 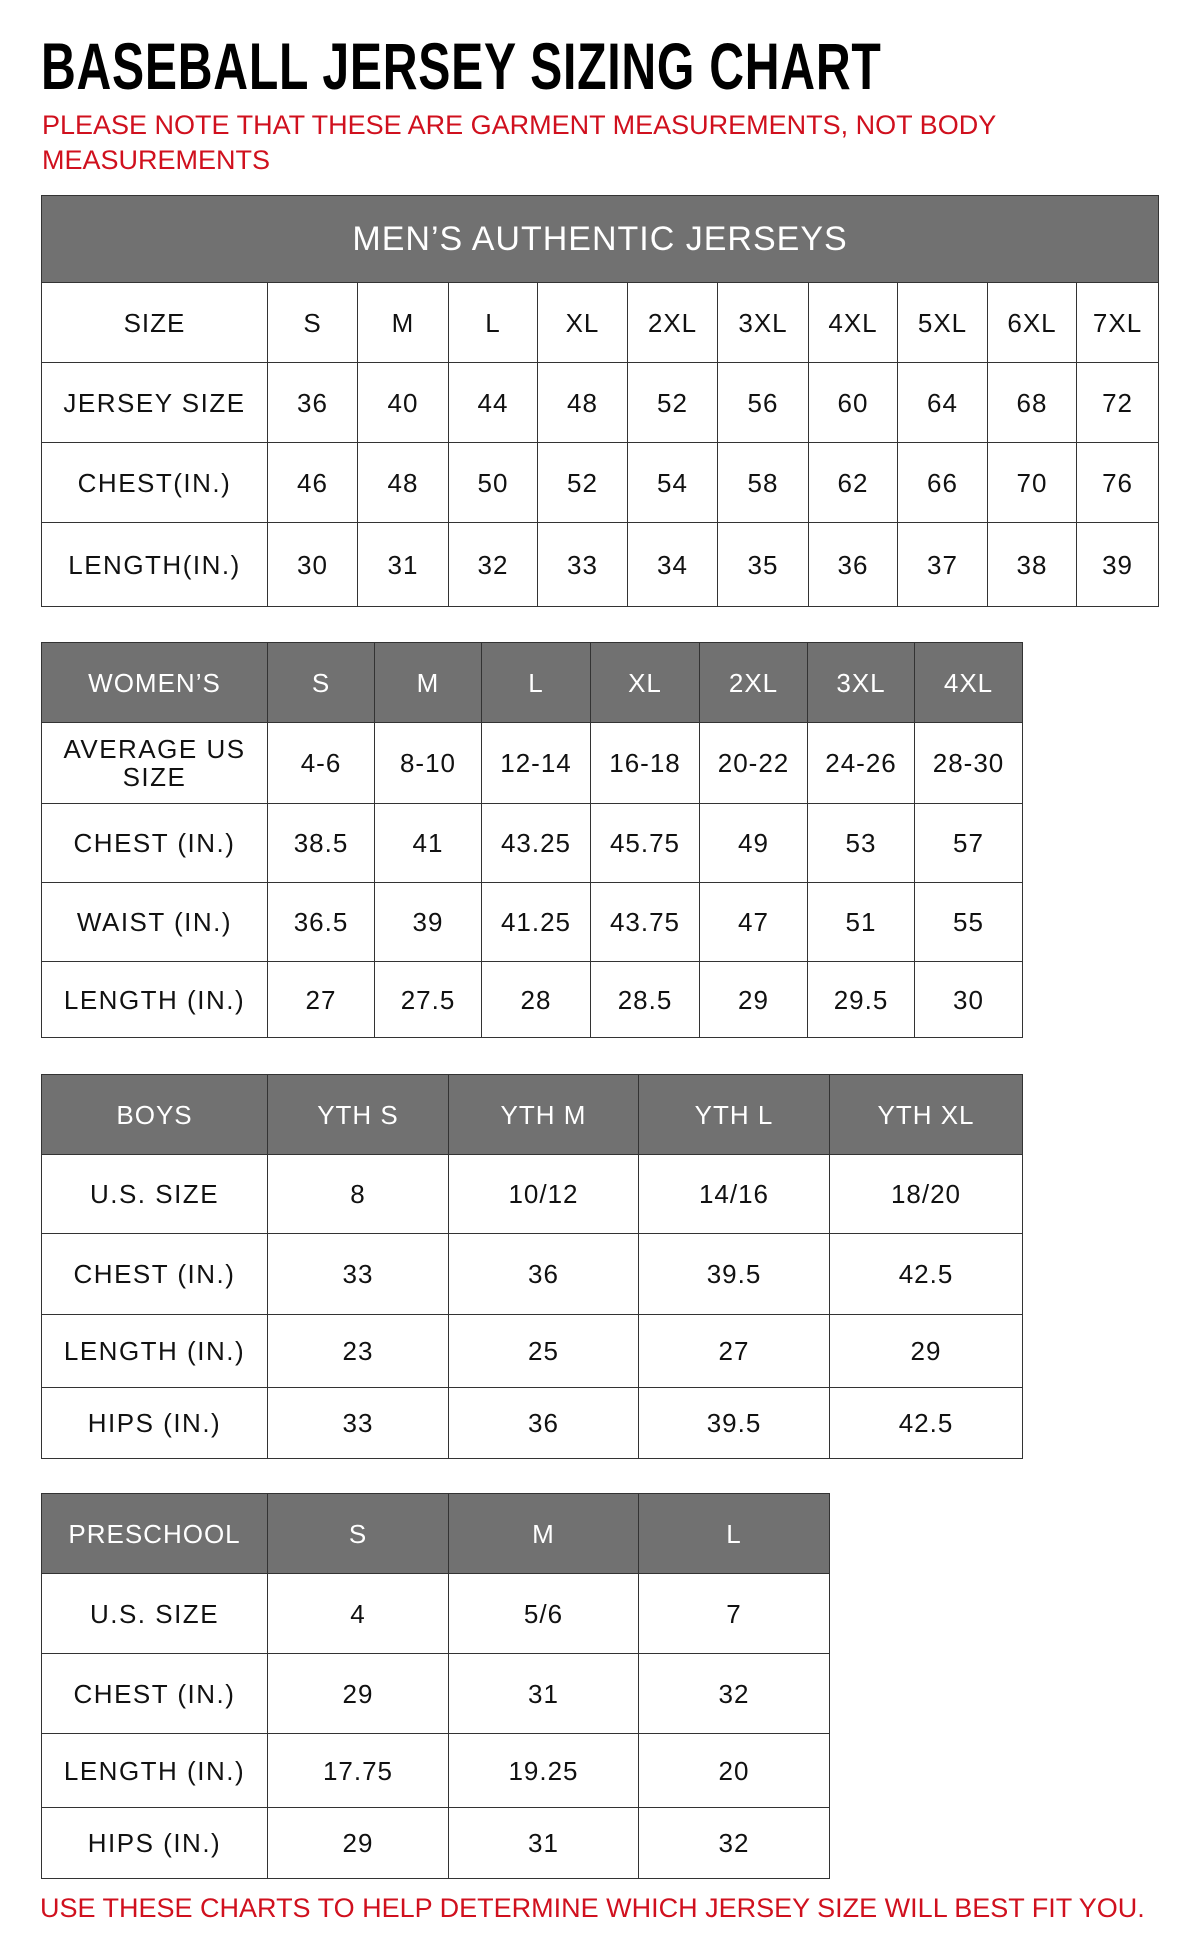 What do you see at coordinates (763, 402) in the screenshot?
I see `value-cell: 56` at bounding box center [763, 402].